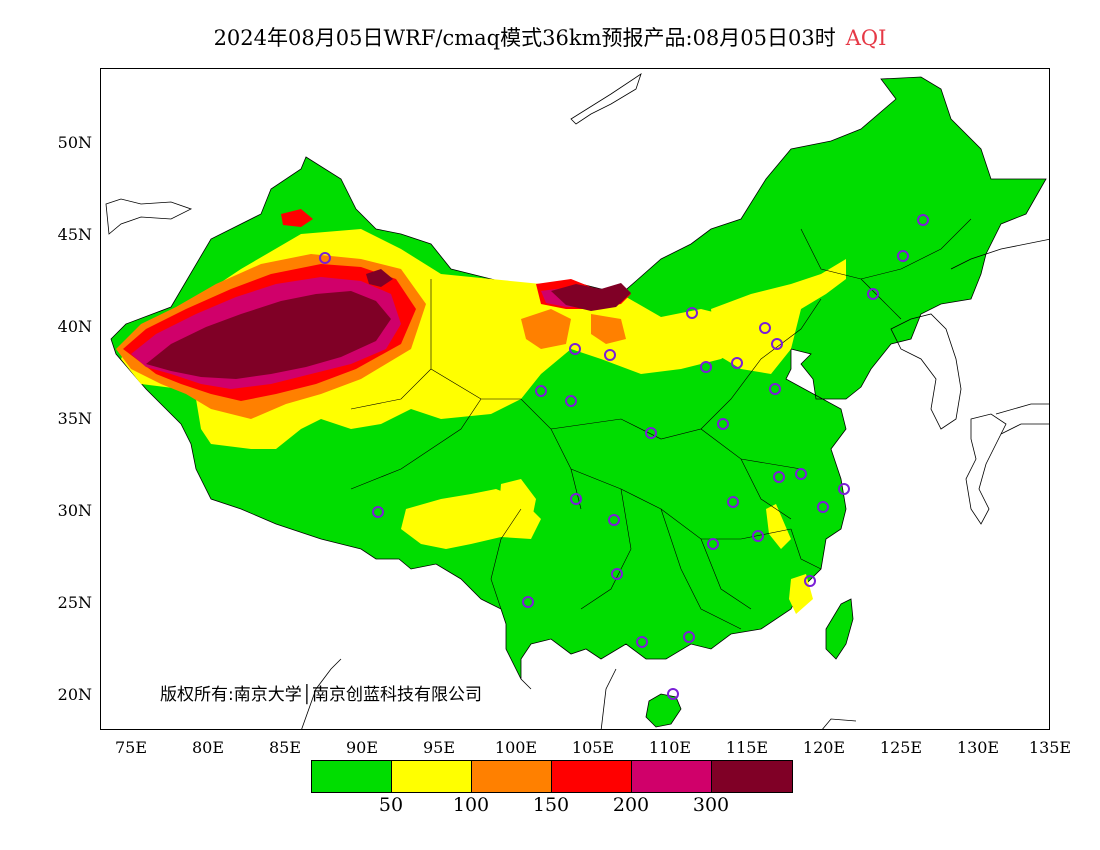  Describe the element at coordinates (74, 326) in the screenshot. I see `lat-tick-40n: 40N` at that location.